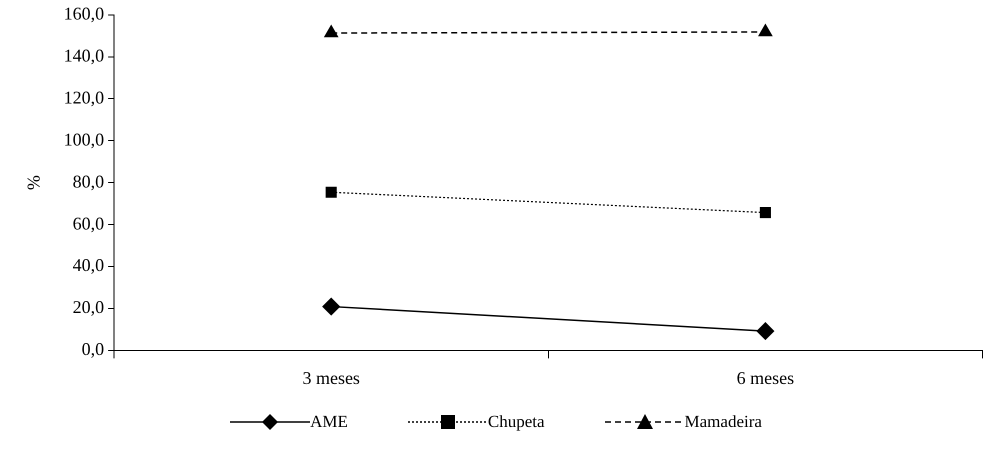 The width and height of the screenshot is (992, 462). What do you see at coordinates (84, 14) in the screenshot?
I see `y-tick-label: 160,0` at bounding box center [84, 14].